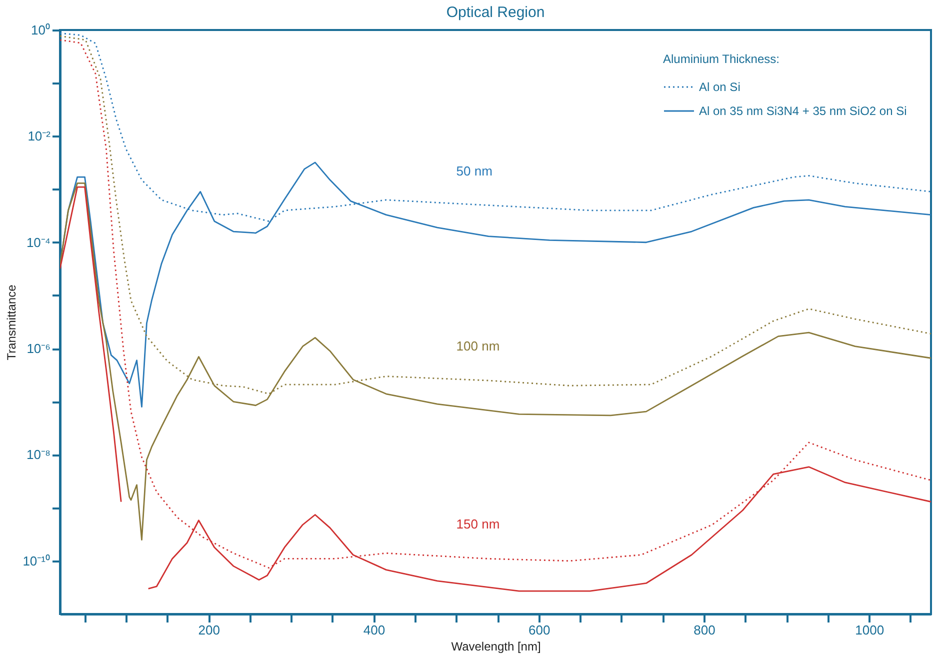 The width and height of the screenshot is (936, 657). What do you see at coordinates (705, 630) in the screenshot?
I see `x-tick-label: 800` at bounding box center [705, 630].